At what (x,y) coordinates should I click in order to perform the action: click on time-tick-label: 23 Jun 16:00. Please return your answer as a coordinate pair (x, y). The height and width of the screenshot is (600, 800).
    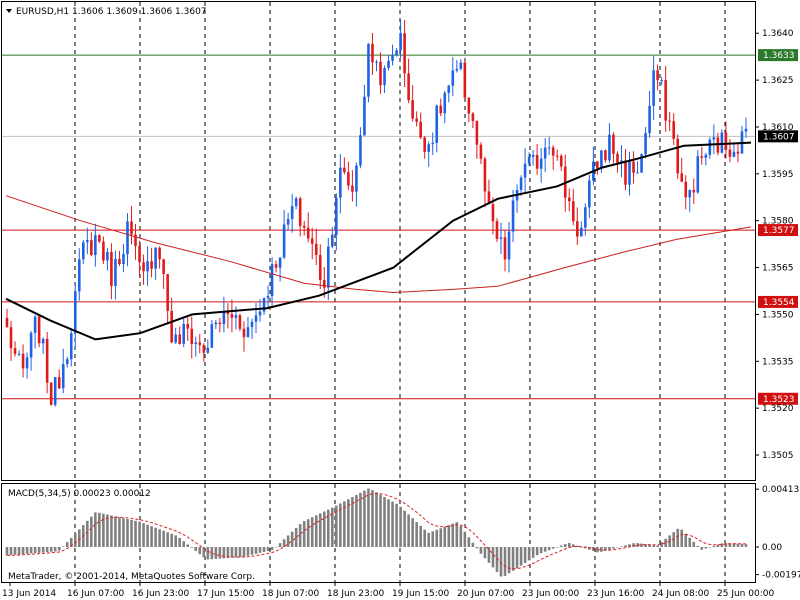
    Looking at the image, I should click on (615, 594).